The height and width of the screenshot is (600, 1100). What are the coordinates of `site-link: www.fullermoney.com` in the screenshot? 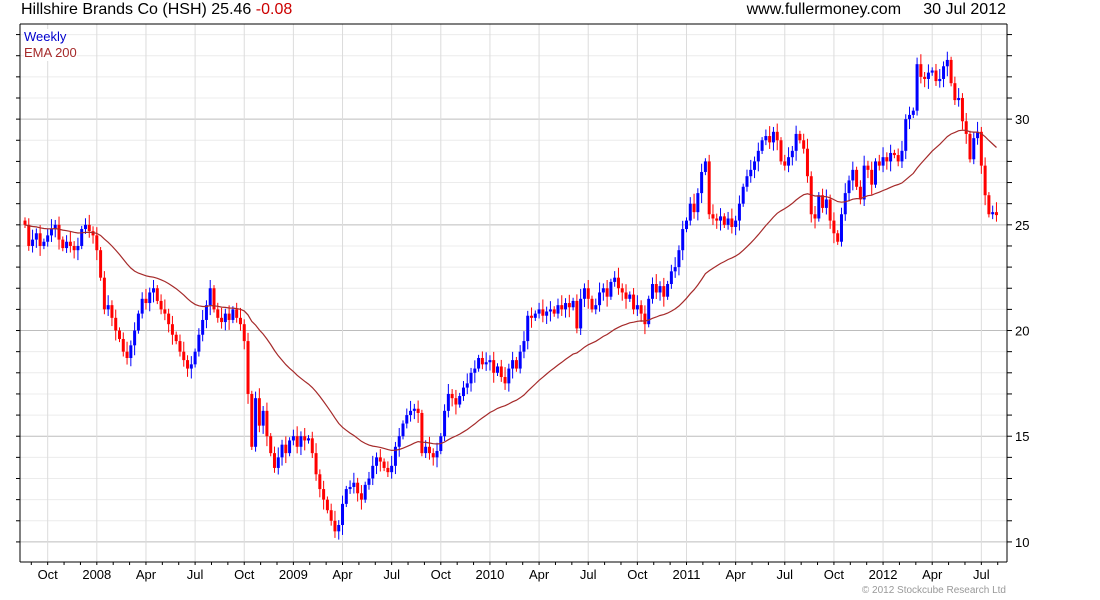 It's located at (824, 9).